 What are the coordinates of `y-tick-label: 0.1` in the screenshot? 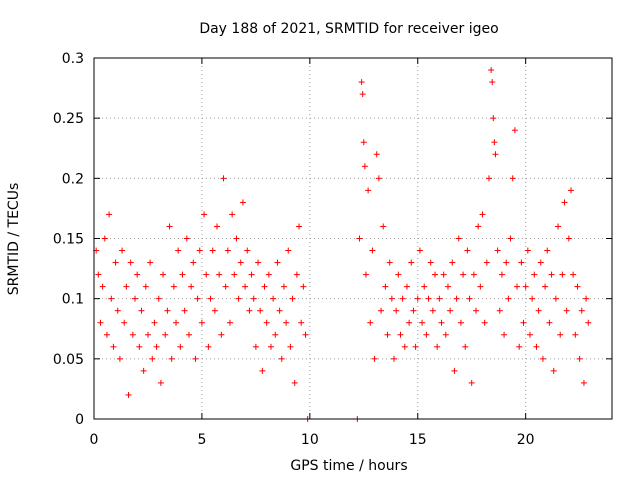 It's located at (73, 300).